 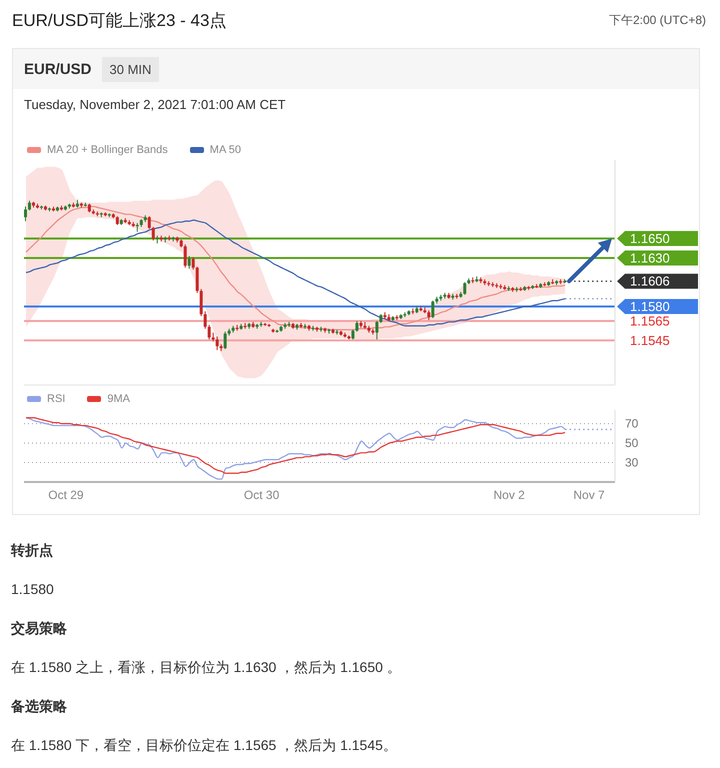 What do you see at coordinates (56, 399) in the screenshot?
I see `legend-label: RSI` at bounding box center [56, 399].